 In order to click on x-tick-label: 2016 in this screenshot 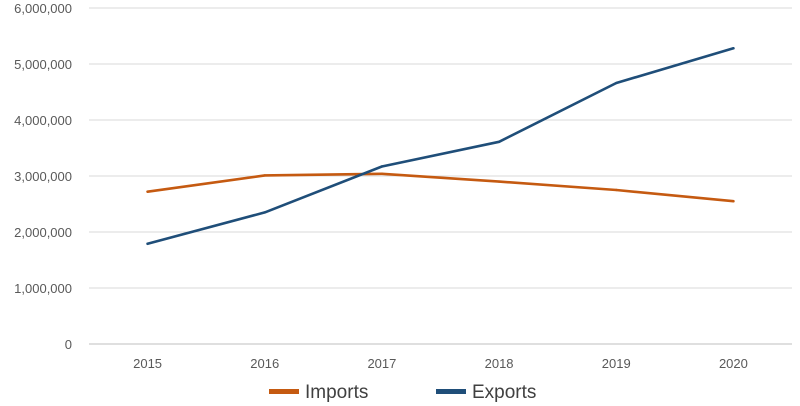, I will do `click(264, 363)`.